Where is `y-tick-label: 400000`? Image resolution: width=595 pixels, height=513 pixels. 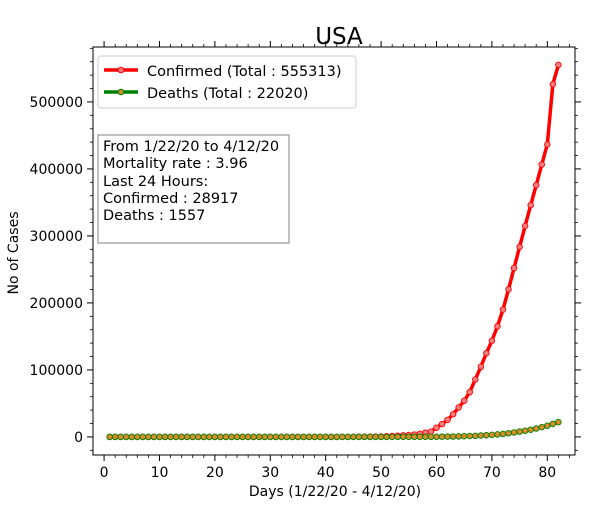 y-tick-label: 400000 is located at coordinates (56, 170).